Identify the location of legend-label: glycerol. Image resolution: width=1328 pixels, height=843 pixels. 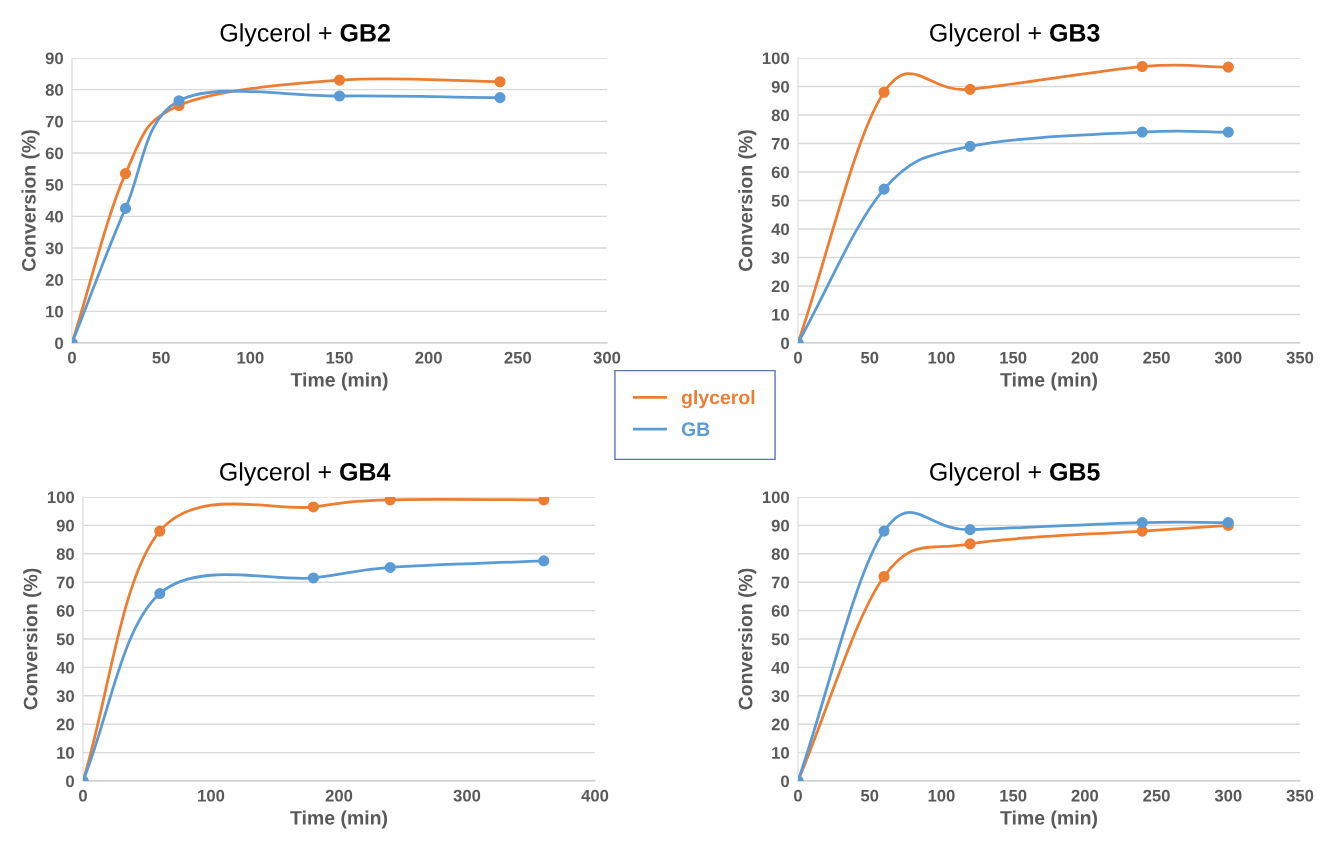
(718, 399).